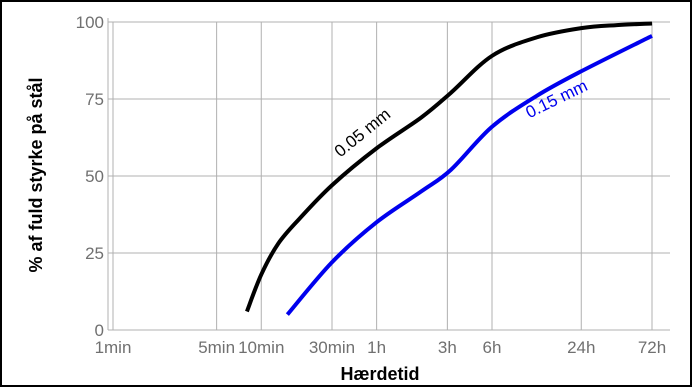 Image resolution: width=692 pixels, height=387 pixels. I want to click on x-tick-label: 24h, so click(581, 347).